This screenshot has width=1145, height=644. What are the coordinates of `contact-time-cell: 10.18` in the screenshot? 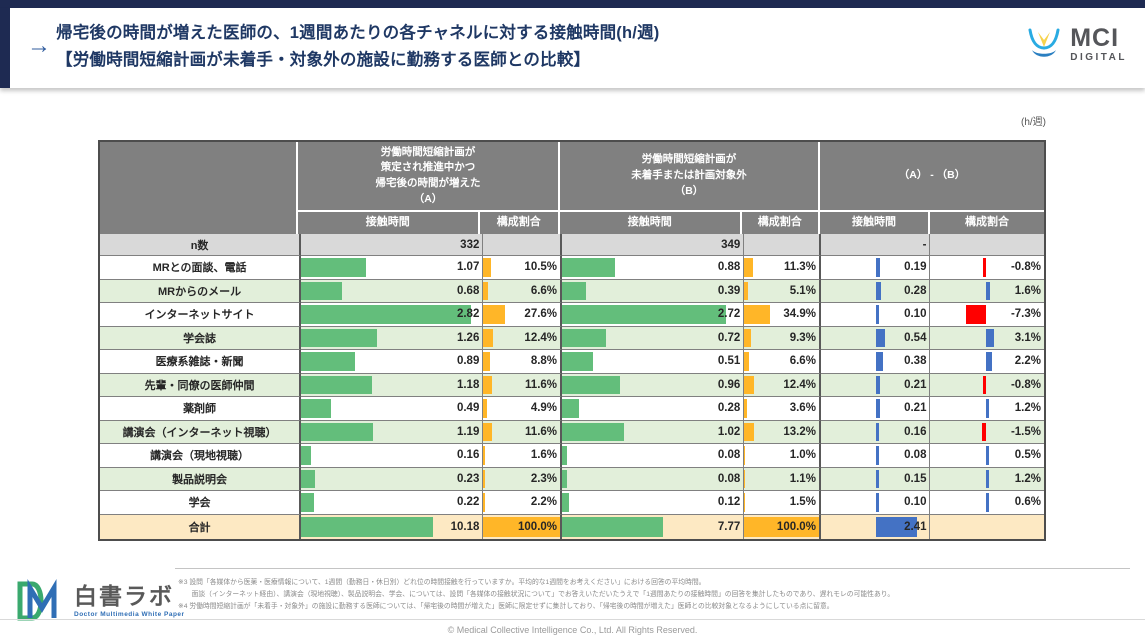 It's located at (392, 526).